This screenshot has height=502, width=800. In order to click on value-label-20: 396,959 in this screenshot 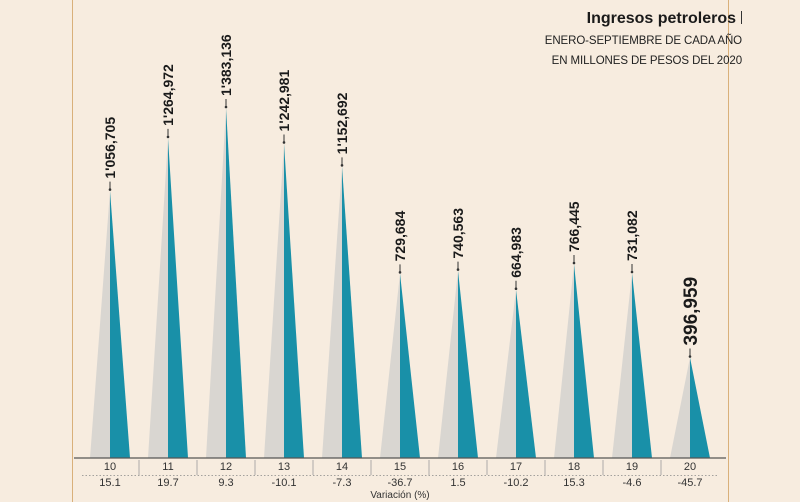, I will do `click(691, 311)`.